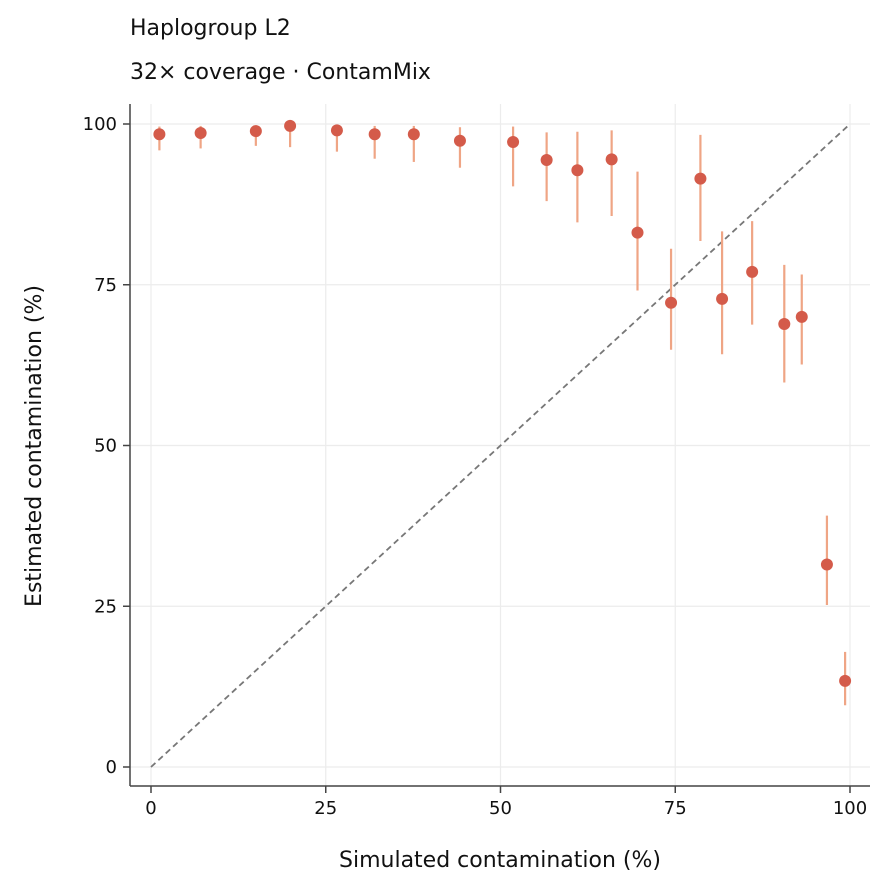 The width and height of the screenshot is (894, 893). Describe the element at coordinates (105, 606) in the screenshot. I see `y-tick-label: 25` at that location.